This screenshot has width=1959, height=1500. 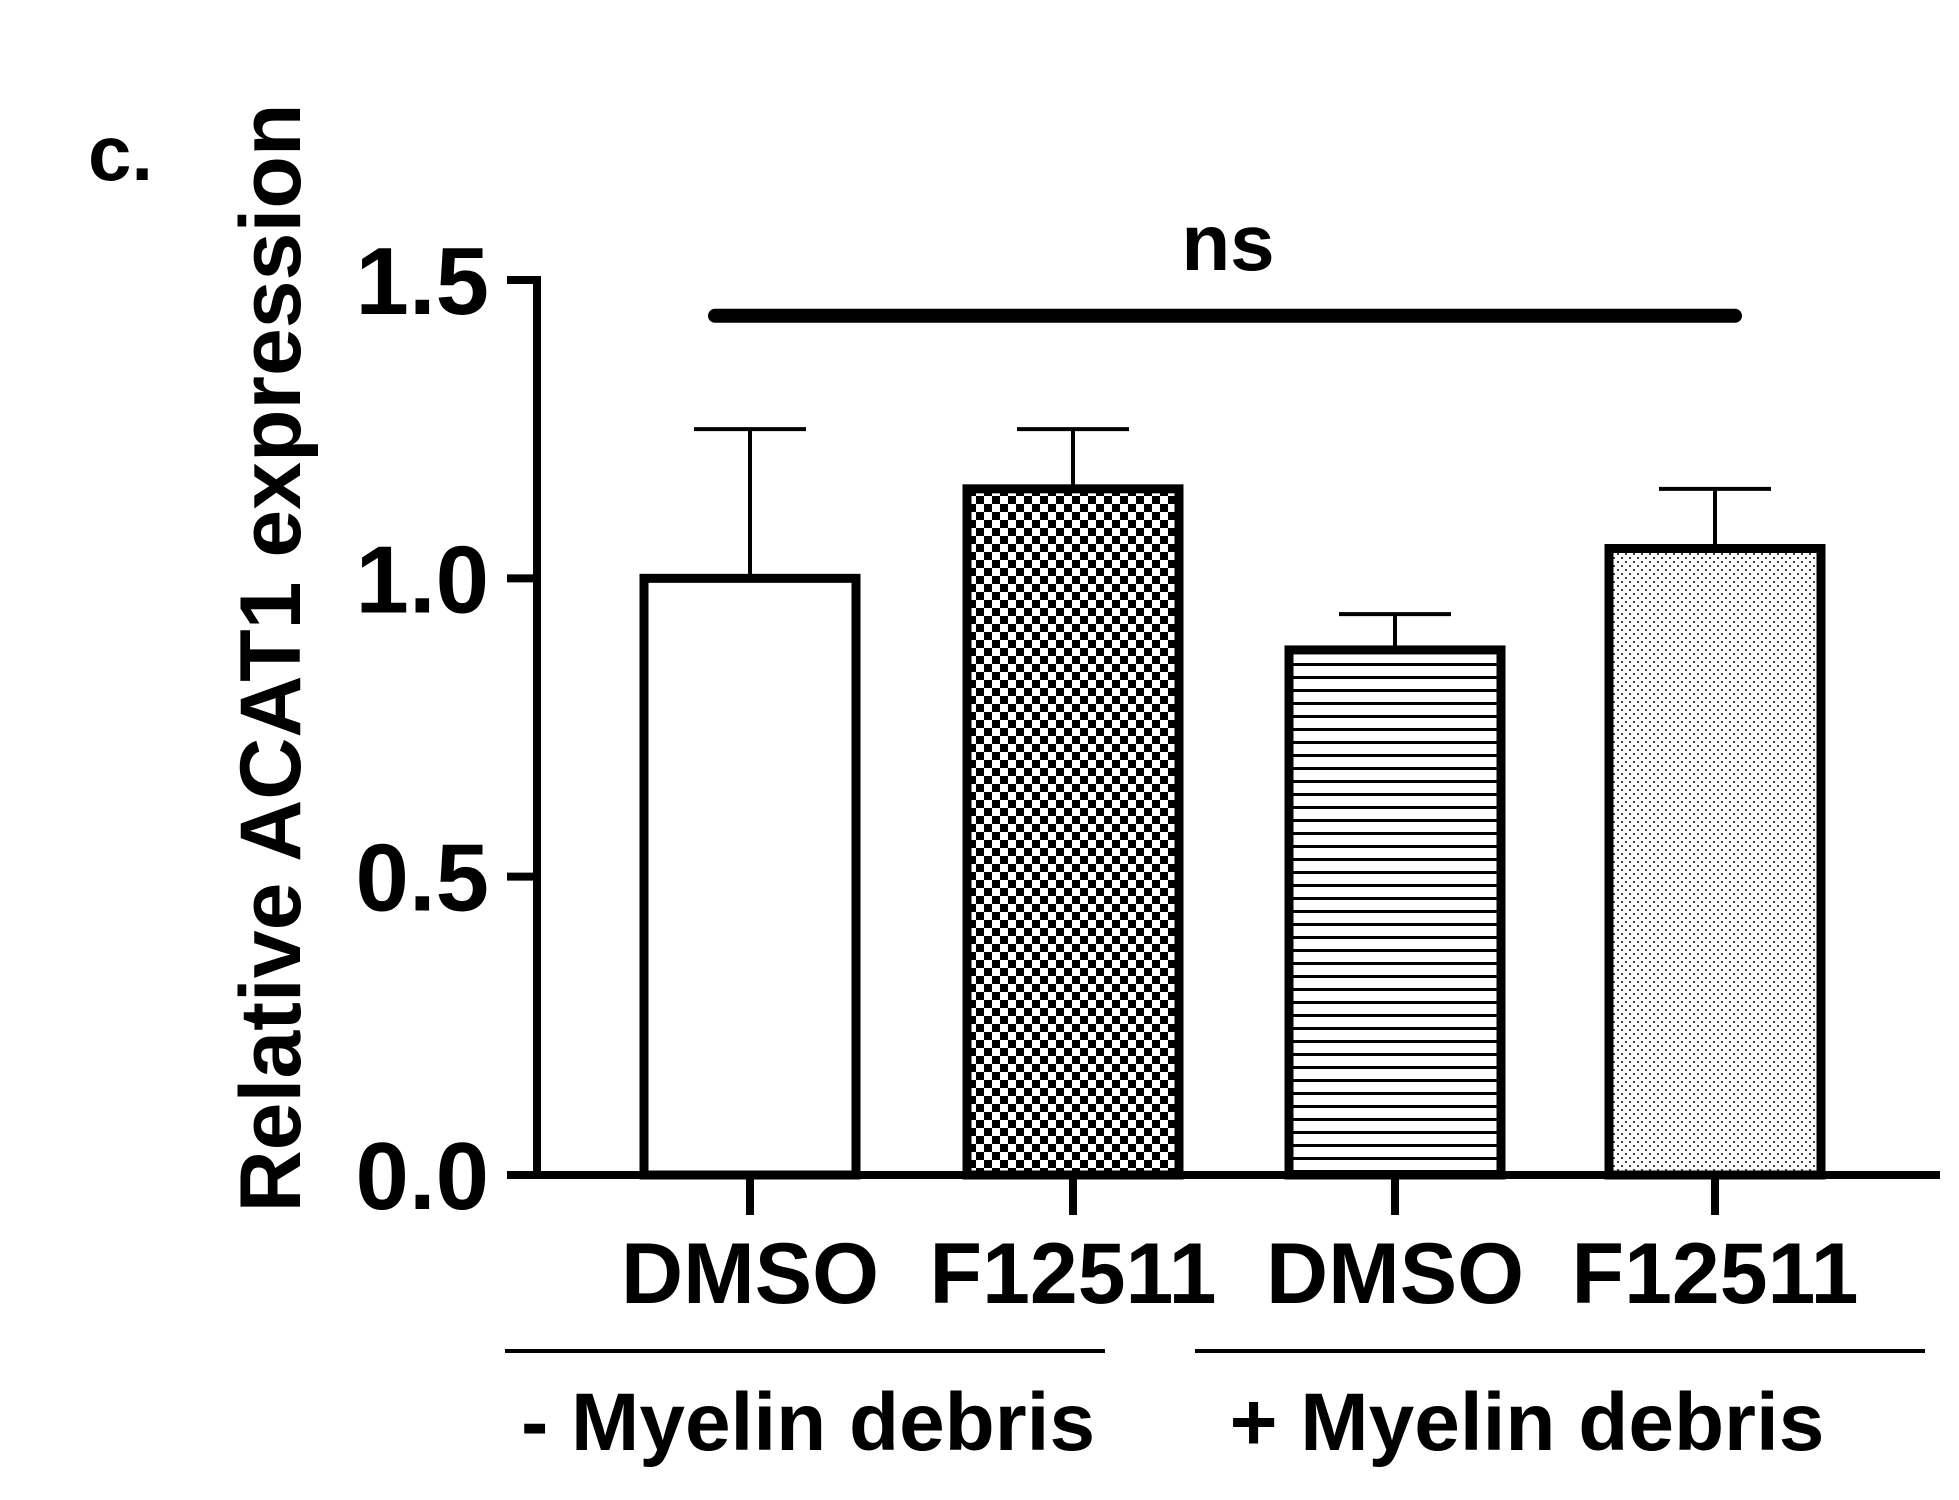 I want to click on panel-label: c., so click(x=120, y=153).